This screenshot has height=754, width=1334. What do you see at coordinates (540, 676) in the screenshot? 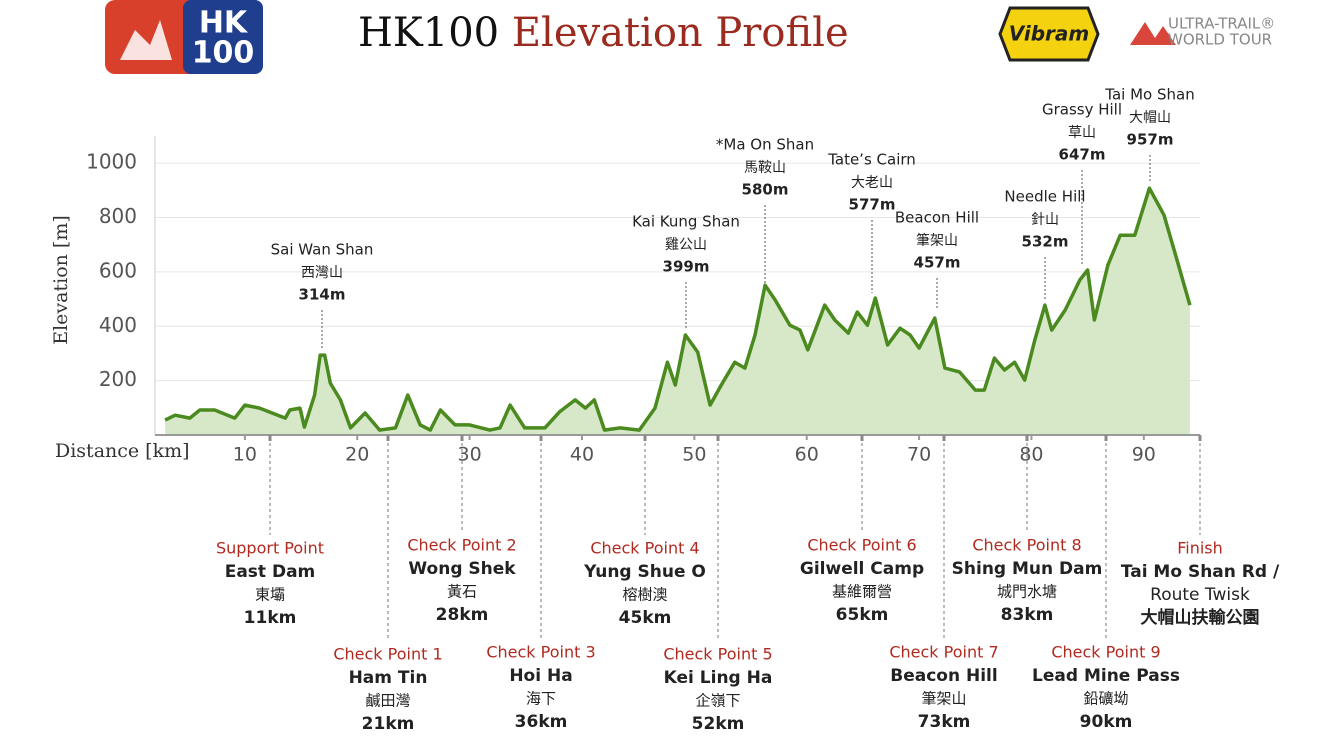
I see `checkpoint-line: Hoi Ha` at bounding box center [540, 676].